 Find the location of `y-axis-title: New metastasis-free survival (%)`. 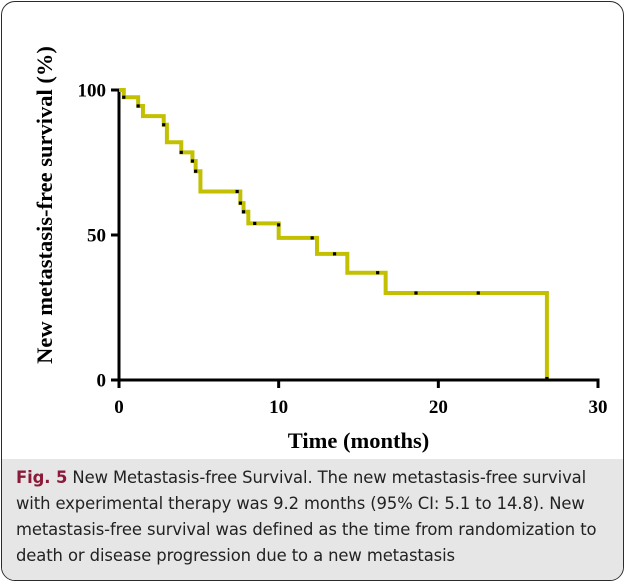

y-axis-title: New metastasis-free survival (%) is located at coordinates (44, 205).